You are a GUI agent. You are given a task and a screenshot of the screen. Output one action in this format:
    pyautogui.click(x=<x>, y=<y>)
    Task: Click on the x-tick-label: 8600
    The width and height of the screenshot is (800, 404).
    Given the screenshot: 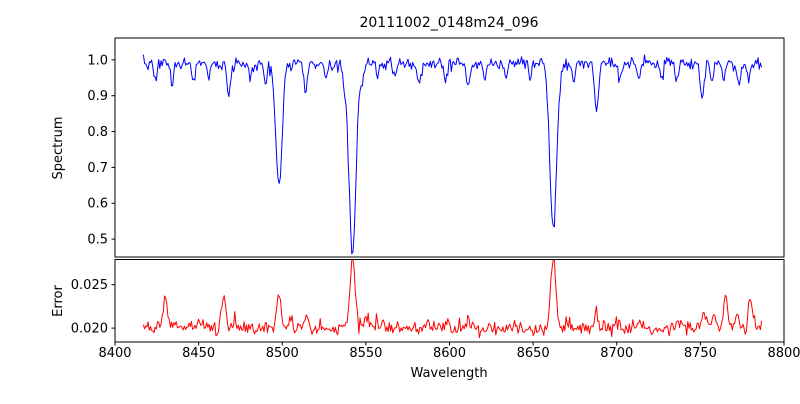 What is the action you would take?
    pyautogui.click(x=449, y=353)
    